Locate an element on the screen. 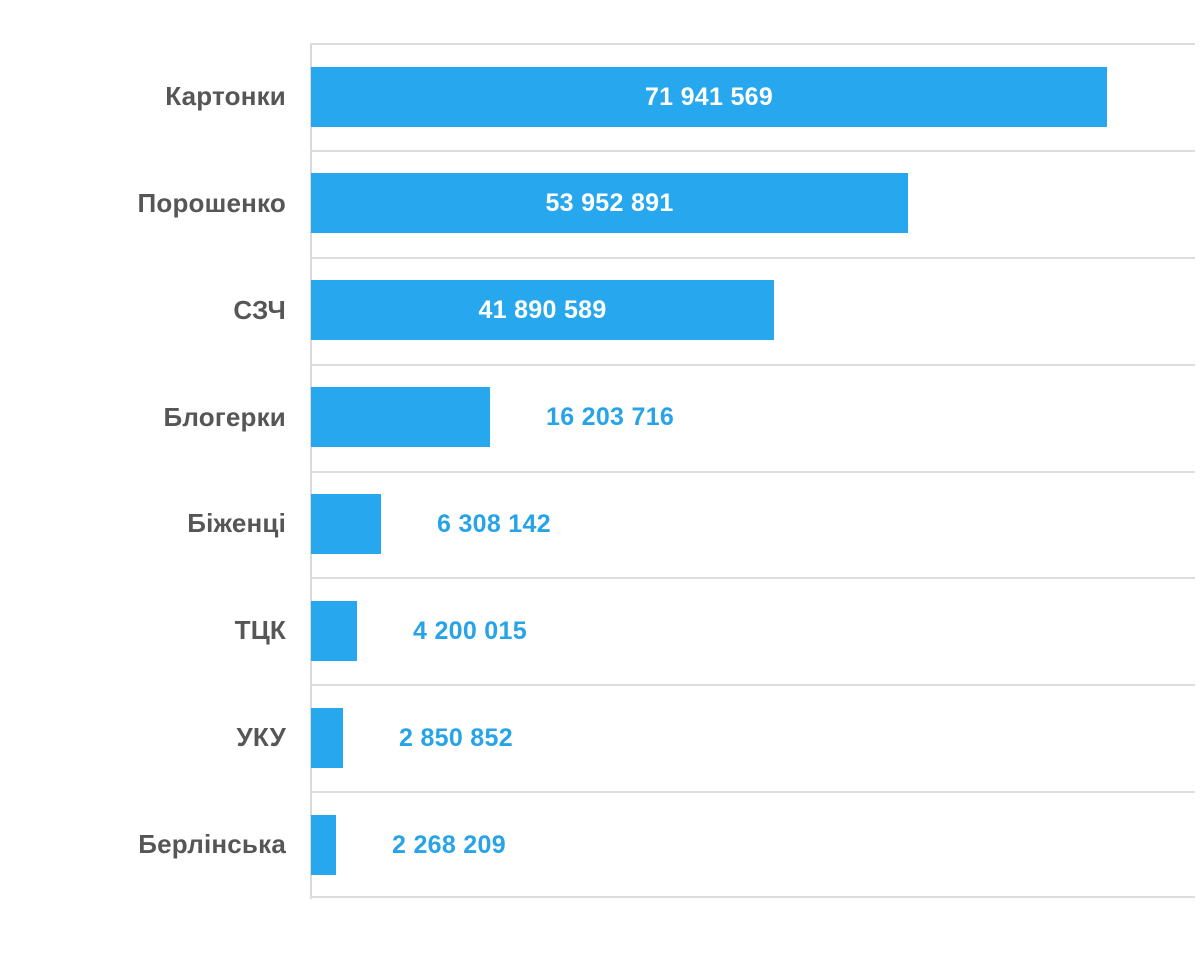 The image size is (1200, 963). bar-value-label-inside: 71 941 569 is located at coordinates (709, 96).